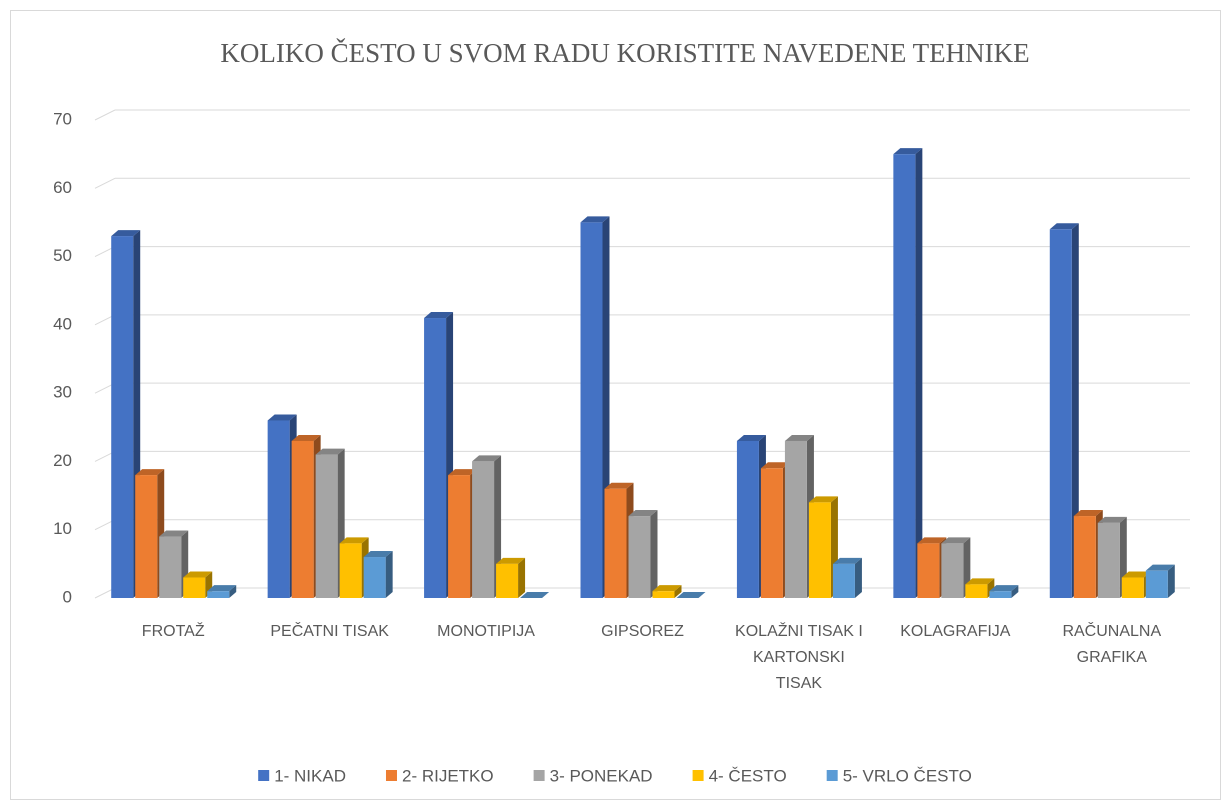  What do you see at coordinates (67, 596) in the screenshot?
I see `y-tick-label: 0` at bounding box center [67, 596].